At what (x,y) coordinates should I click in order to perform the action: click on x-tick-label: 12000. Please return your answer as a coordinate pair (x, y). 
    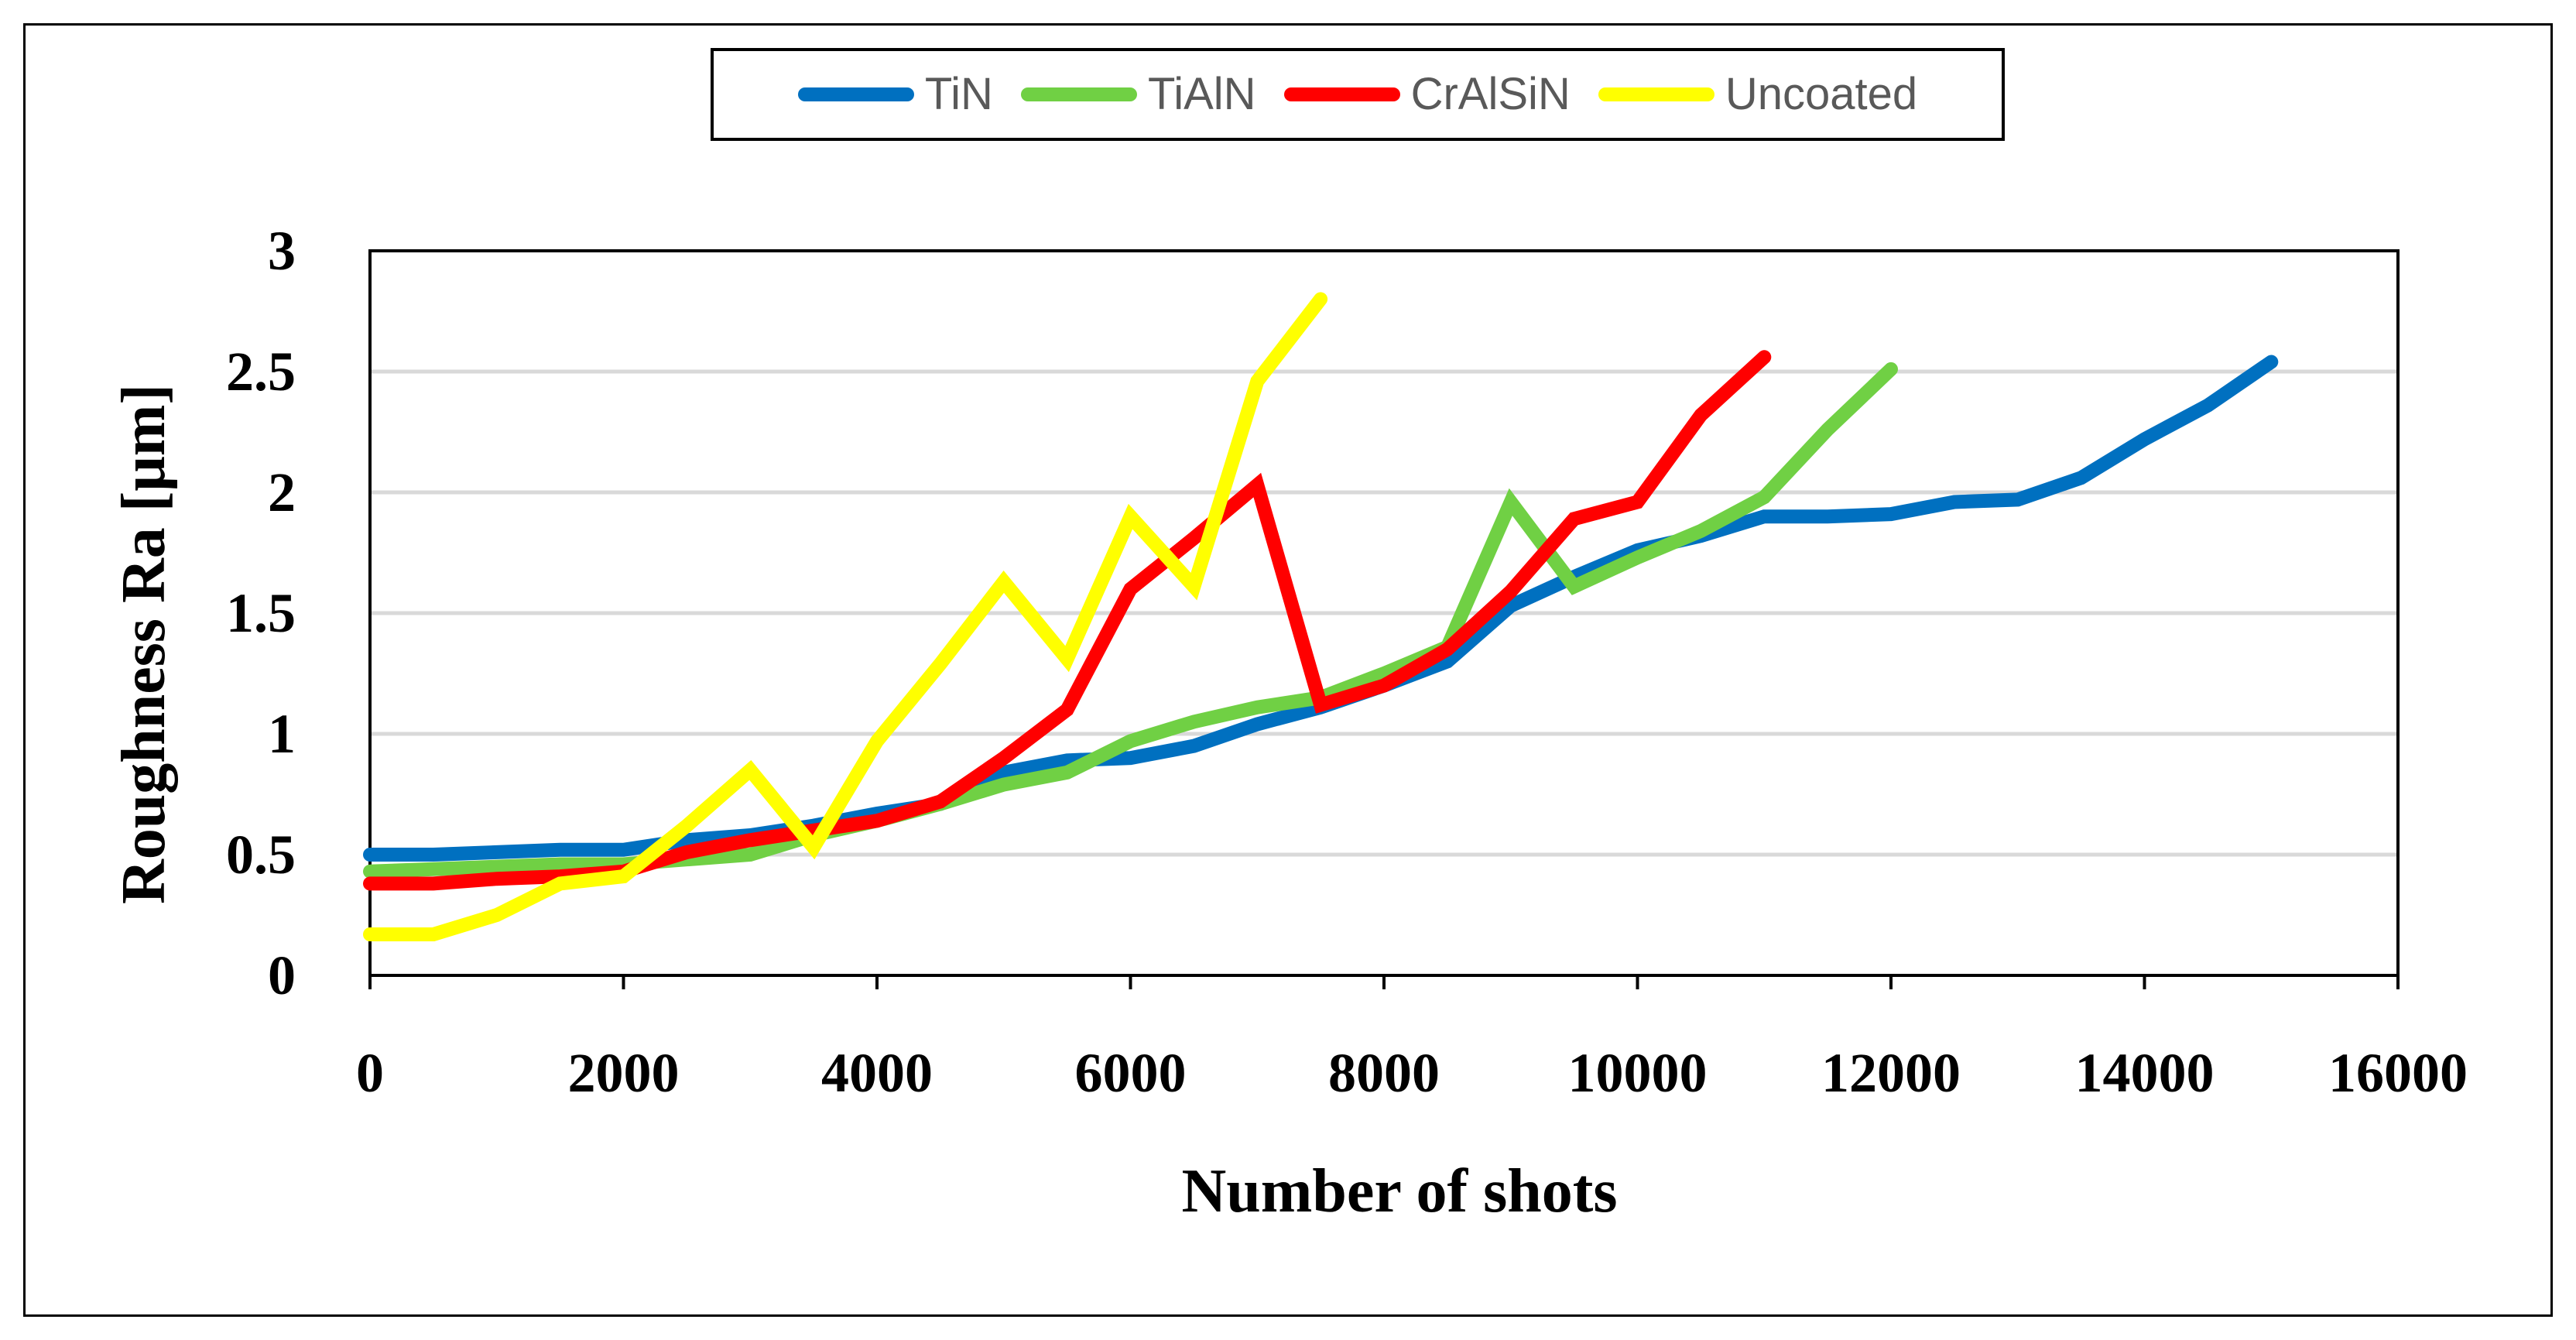
    Looking at the image, I should click on (1891, 1073).